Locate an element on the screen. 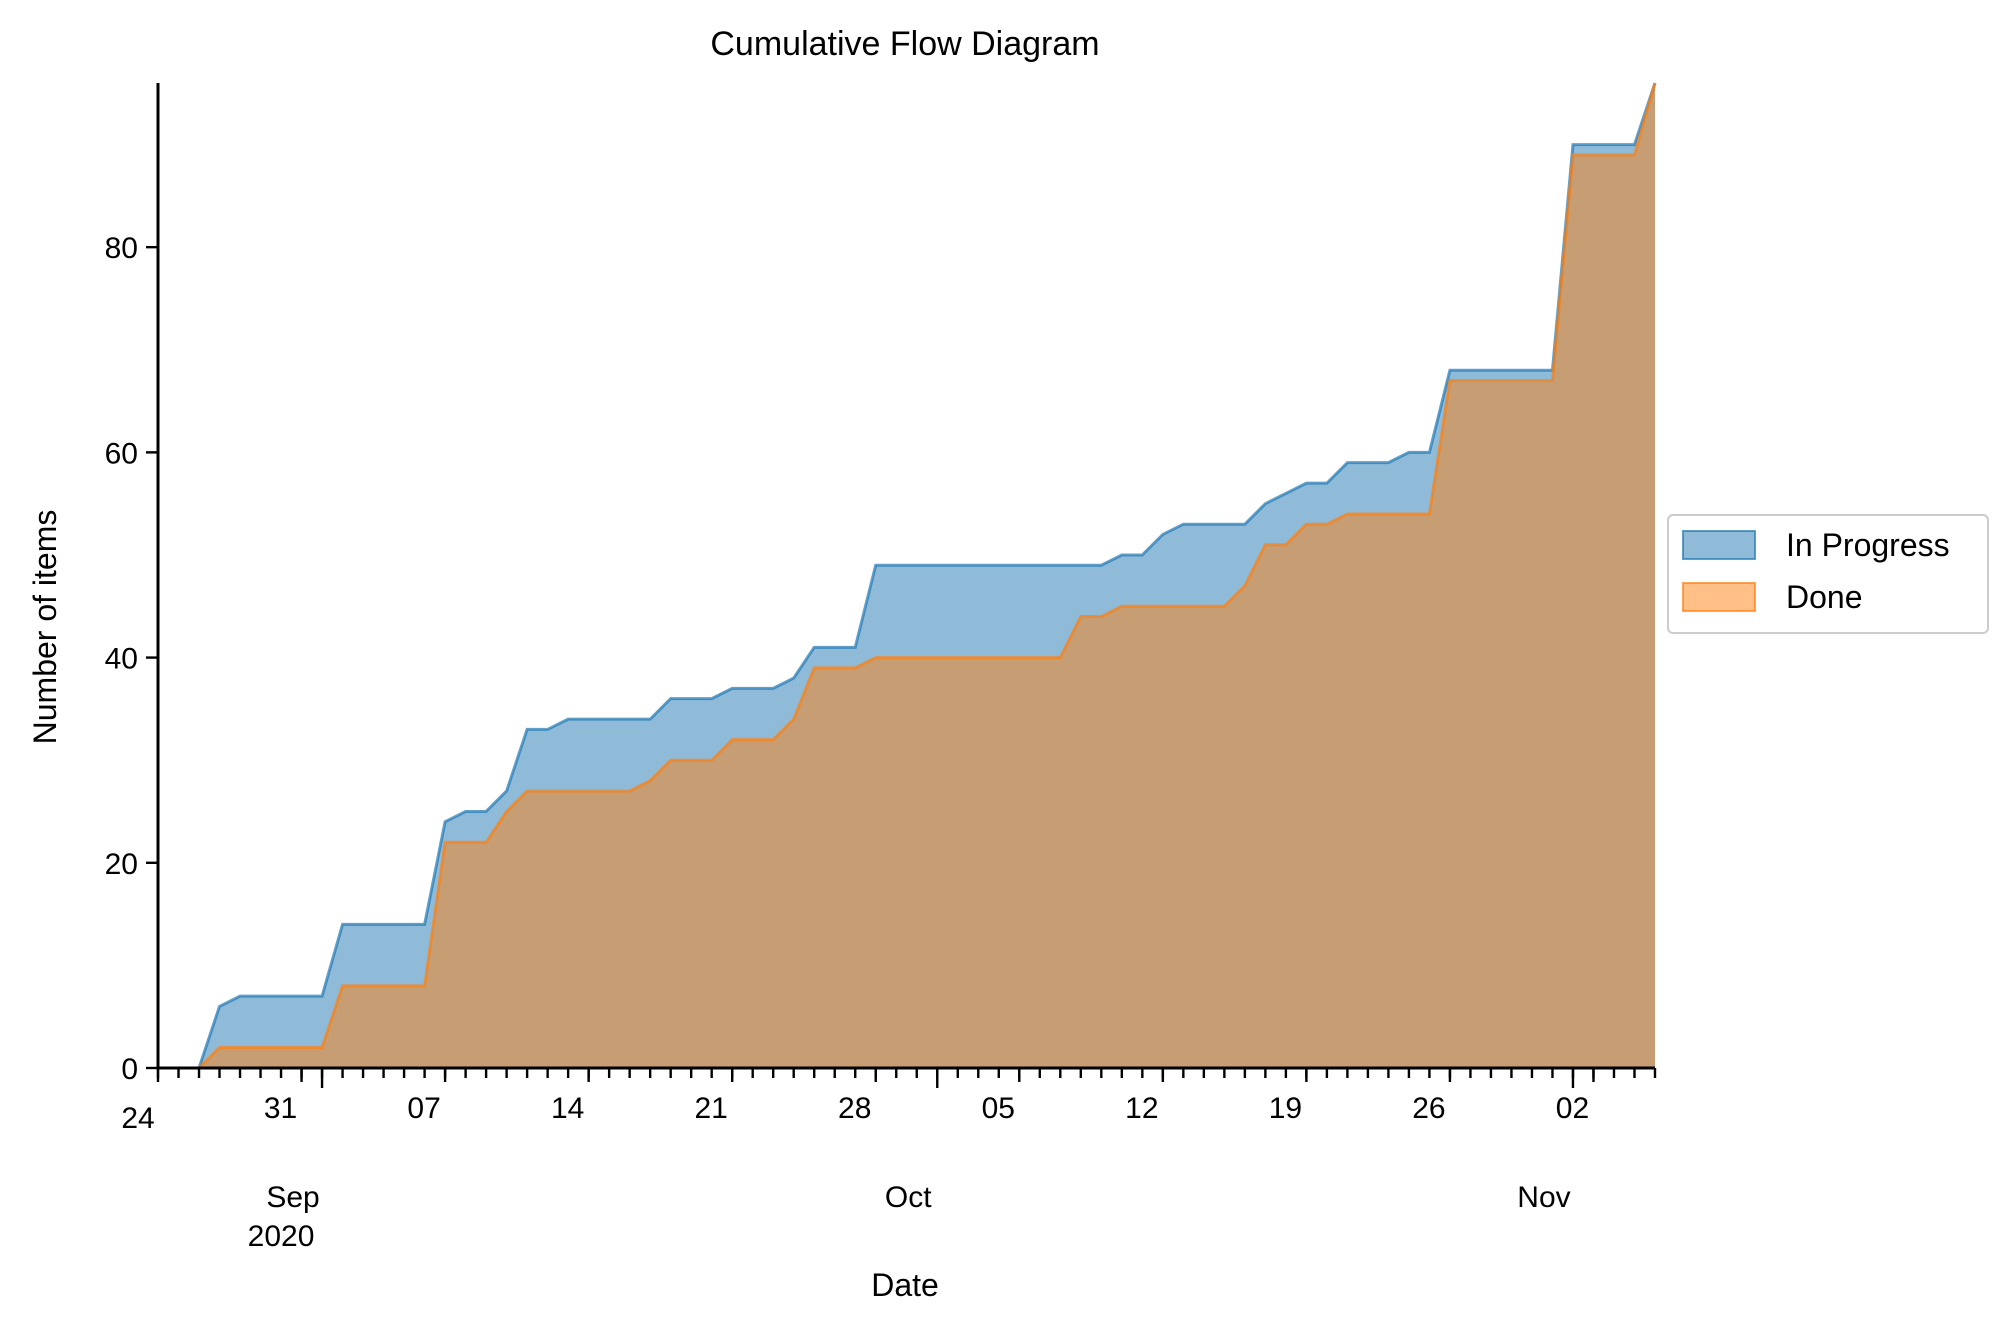  y-tick-label: 40 is located at coordinates (121, 659).